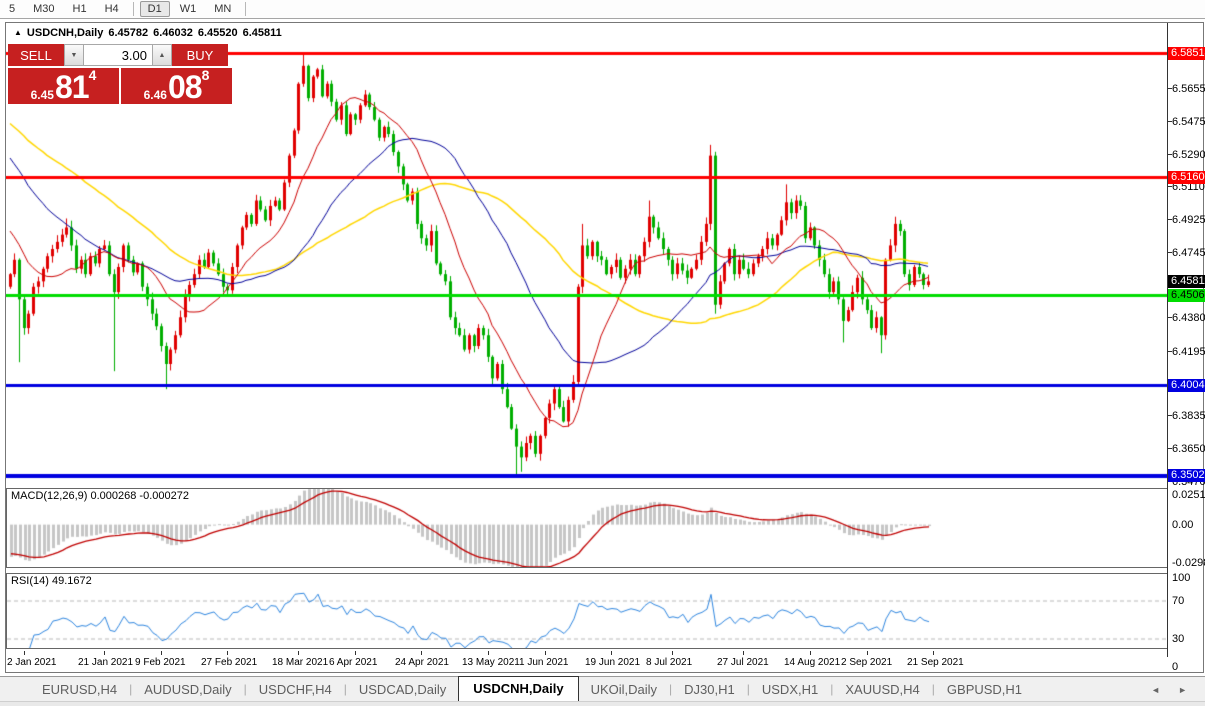 The height and width of the screenshot is (706, 1205). I want to click on tab-xauusd-h4: XAUUSD,H4, so click(882, 689).